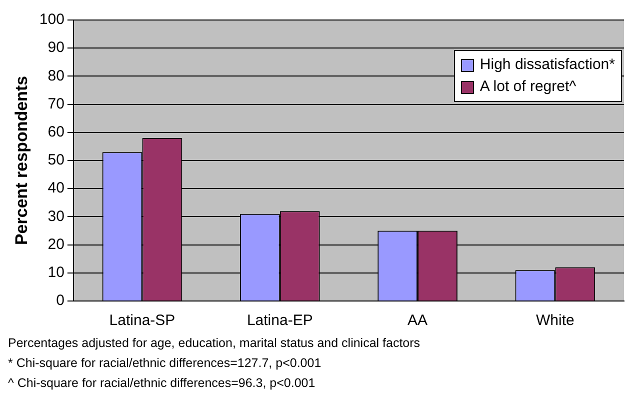  Describe the element at coordinates (56, 273) in the screenshot. I see `y-tick-label: 10` at that location.